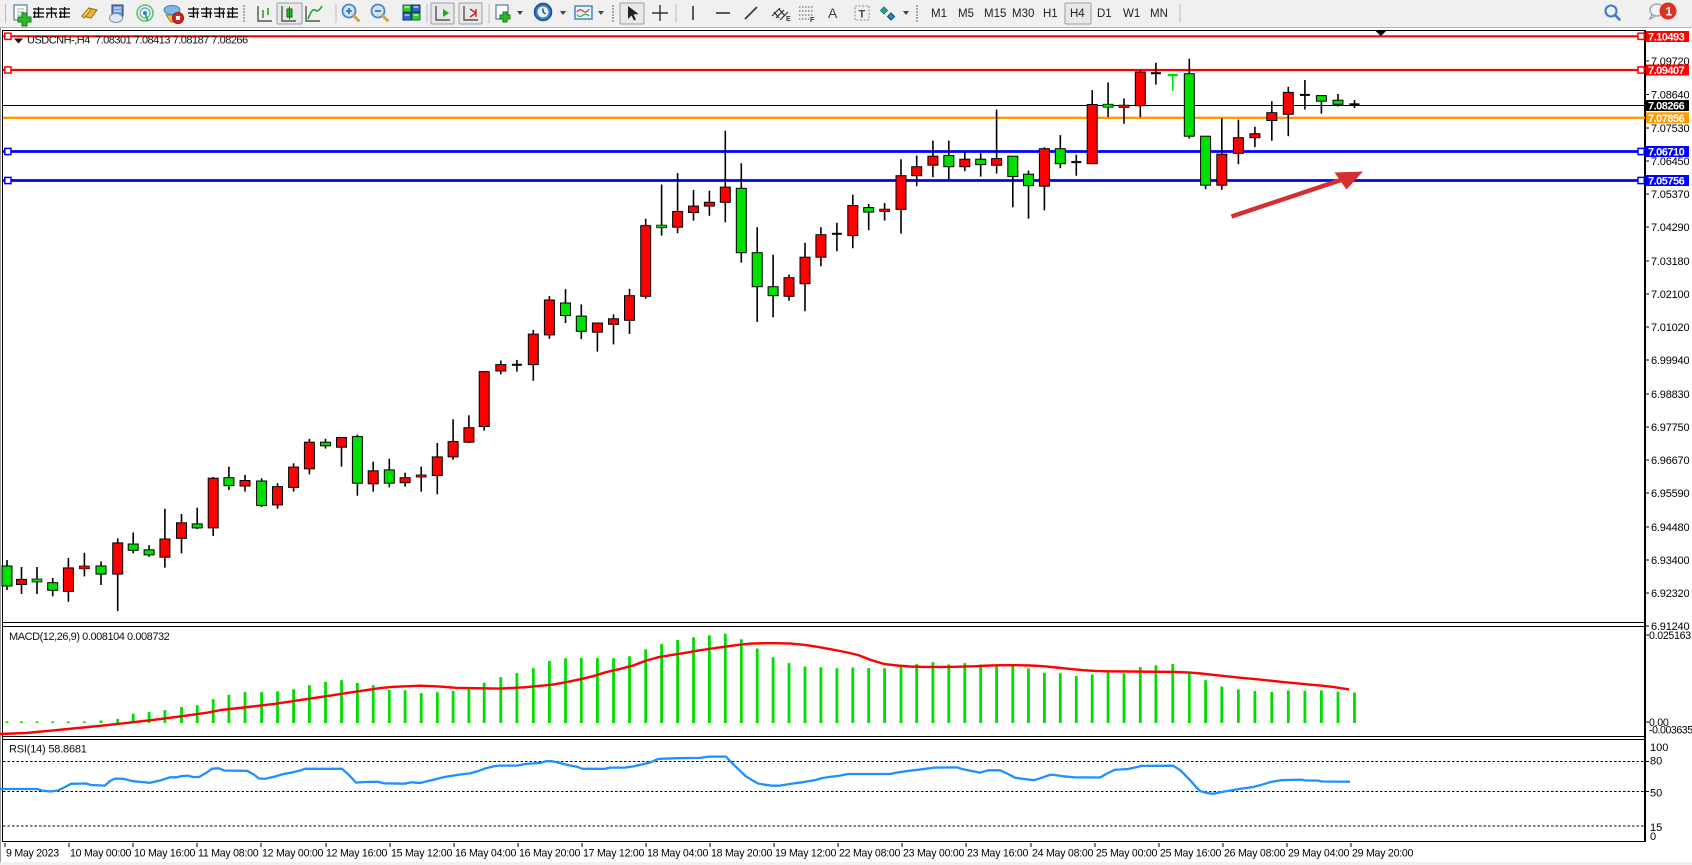 Image resolution: width=1692 pixels, height=865 pixels. What do you see at coordinates (995, 14) in the screenshot?
I see `svg-text: M15` at bounding box center [995, 14].